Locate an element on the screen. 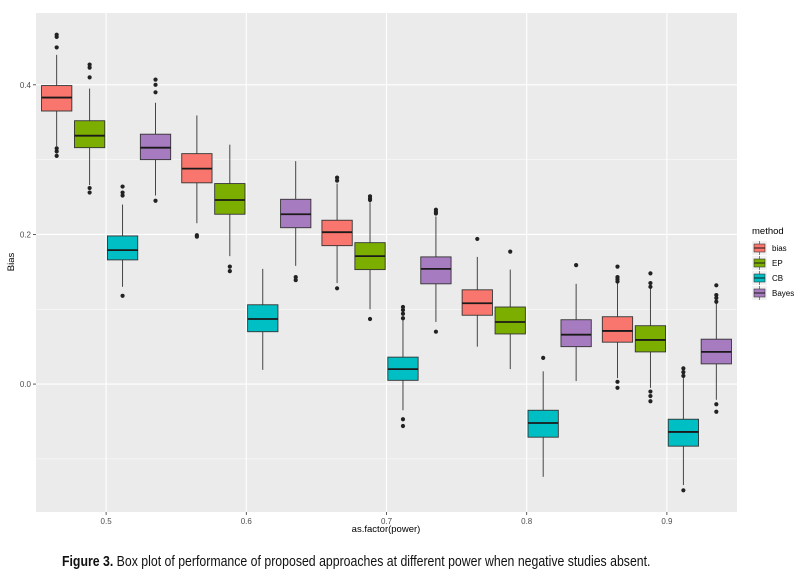 This screenshot has height=579, width=809. x-tick-label: 0.8 is located at coordinates (527, 521).